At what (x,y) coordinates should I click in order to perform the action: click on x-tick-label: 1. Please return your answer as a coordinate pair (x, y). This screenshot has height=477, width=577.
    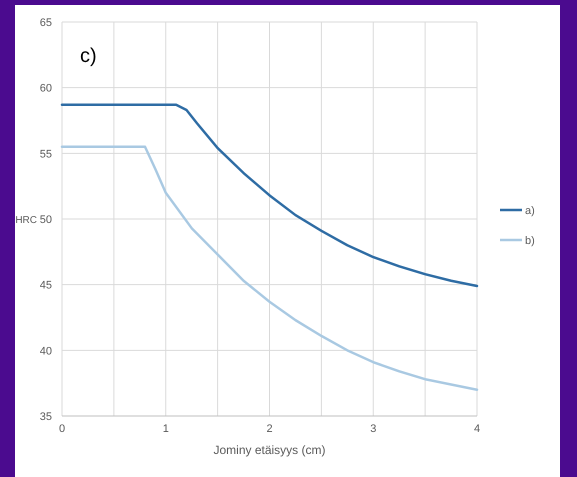
    Looking at the image, I should click on (165, 429).